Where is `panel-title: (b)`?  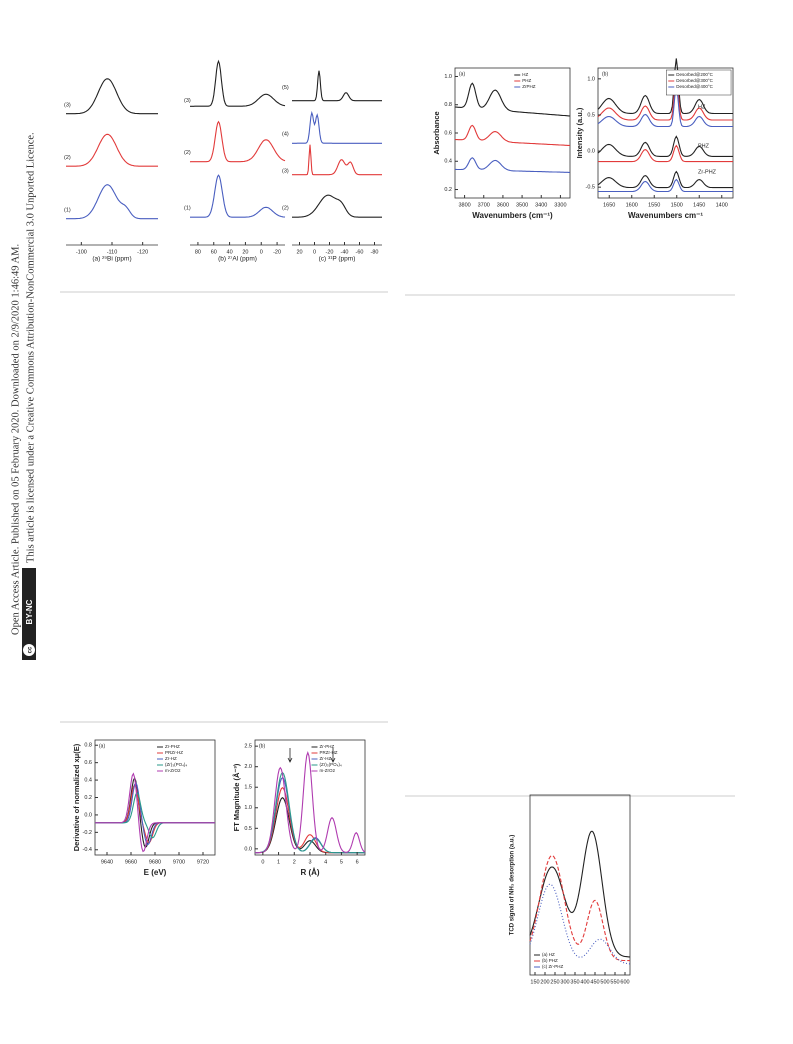 panel-title: (b) is located at coordinates (605, 74).